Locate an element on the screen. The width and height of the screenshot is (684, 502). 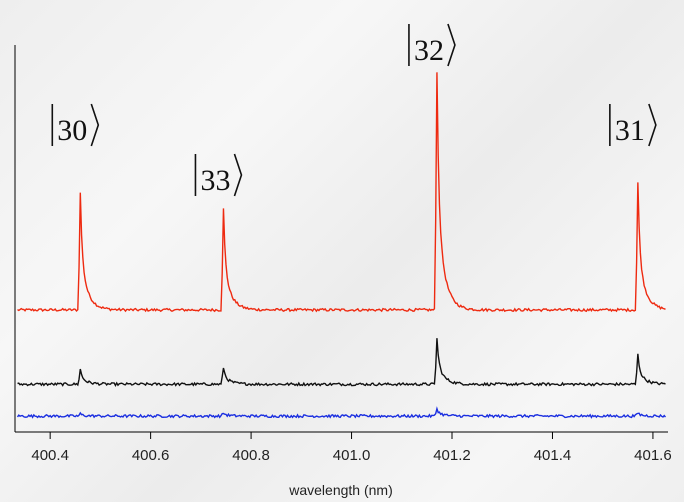
peak-label-31: 31 is located at coordinates (633, 125).